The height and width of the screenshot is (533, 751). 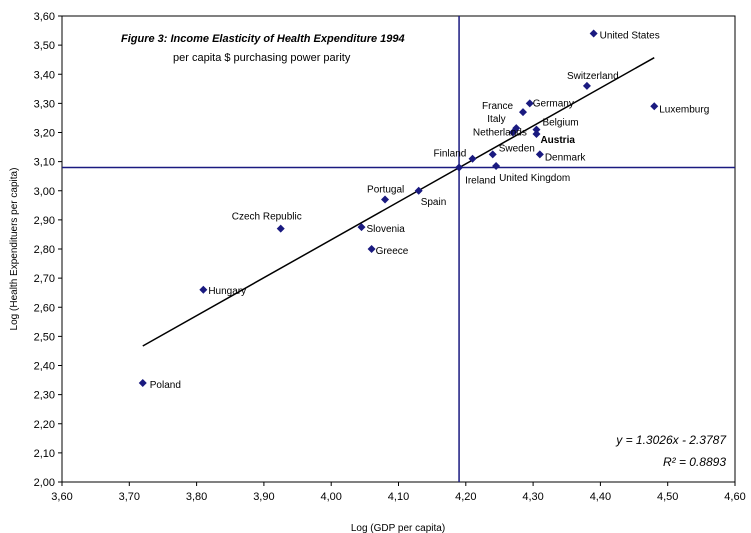 What do you see at coordinates (44, 134) in the screenshot?
I see `y-tick-label: 3,20` at bounding box center [44, 134].